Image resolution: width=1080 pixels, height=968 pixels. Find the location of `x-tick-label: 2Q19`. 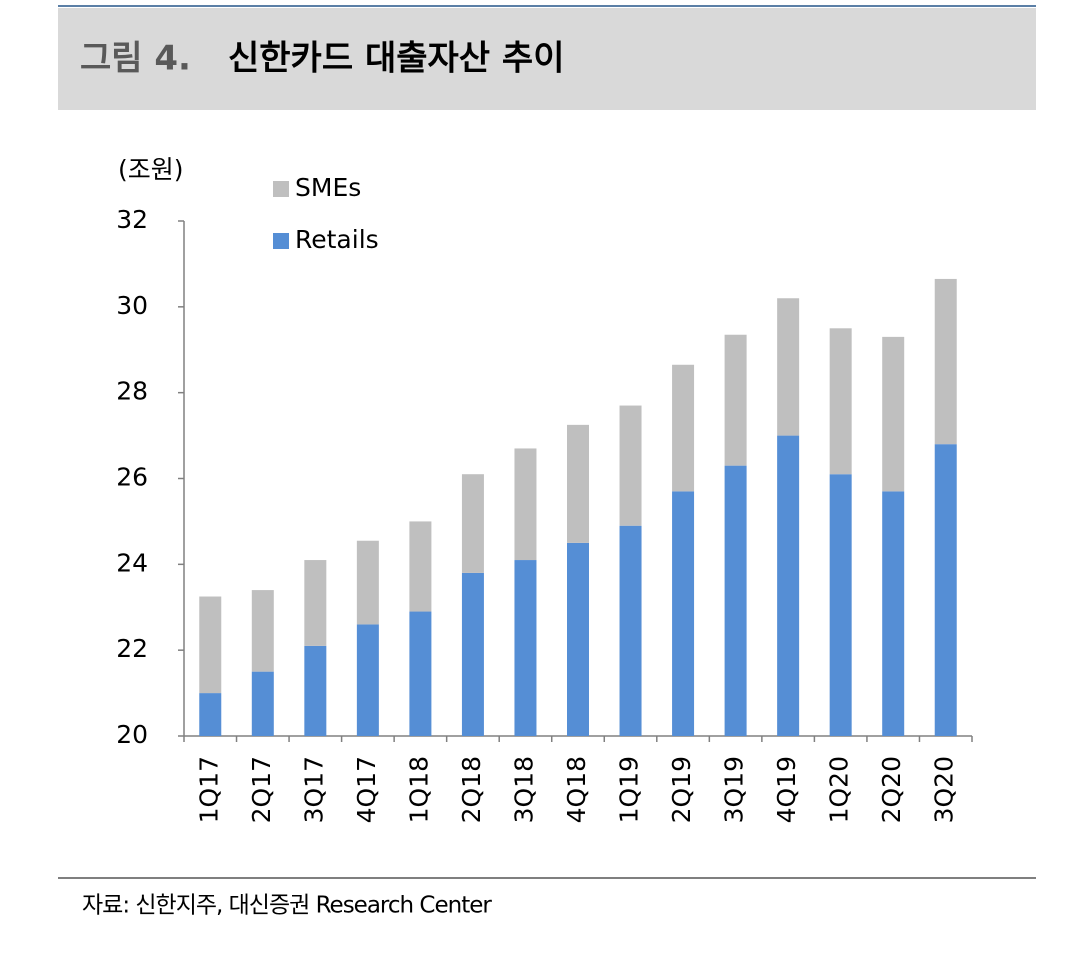

x-tick-label: 2Q19 is located at coordinates (681, 789).